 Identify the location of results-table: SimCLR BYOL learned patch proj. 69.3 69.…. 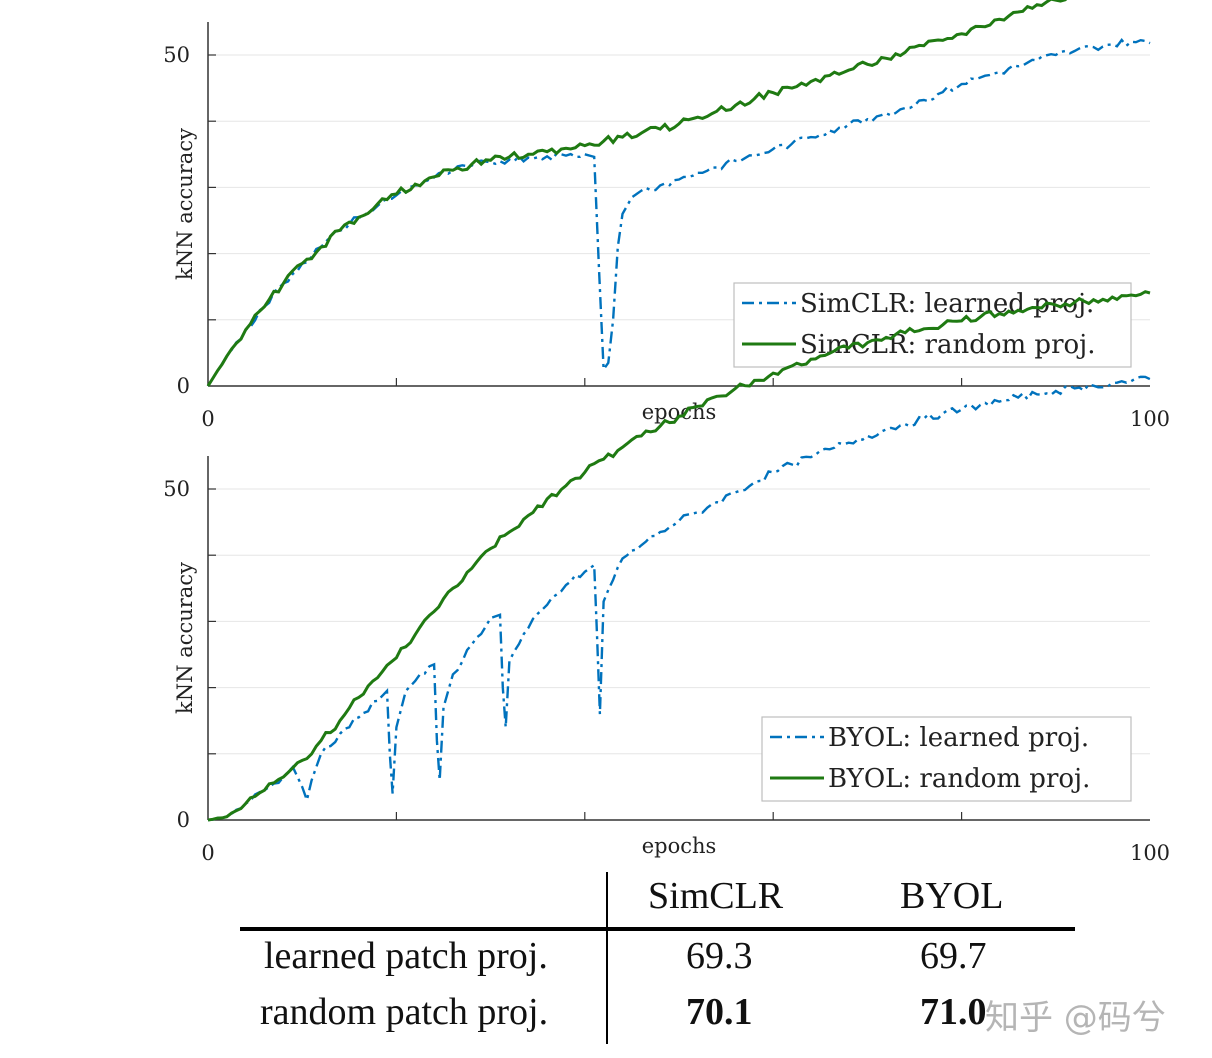
(657, 958).